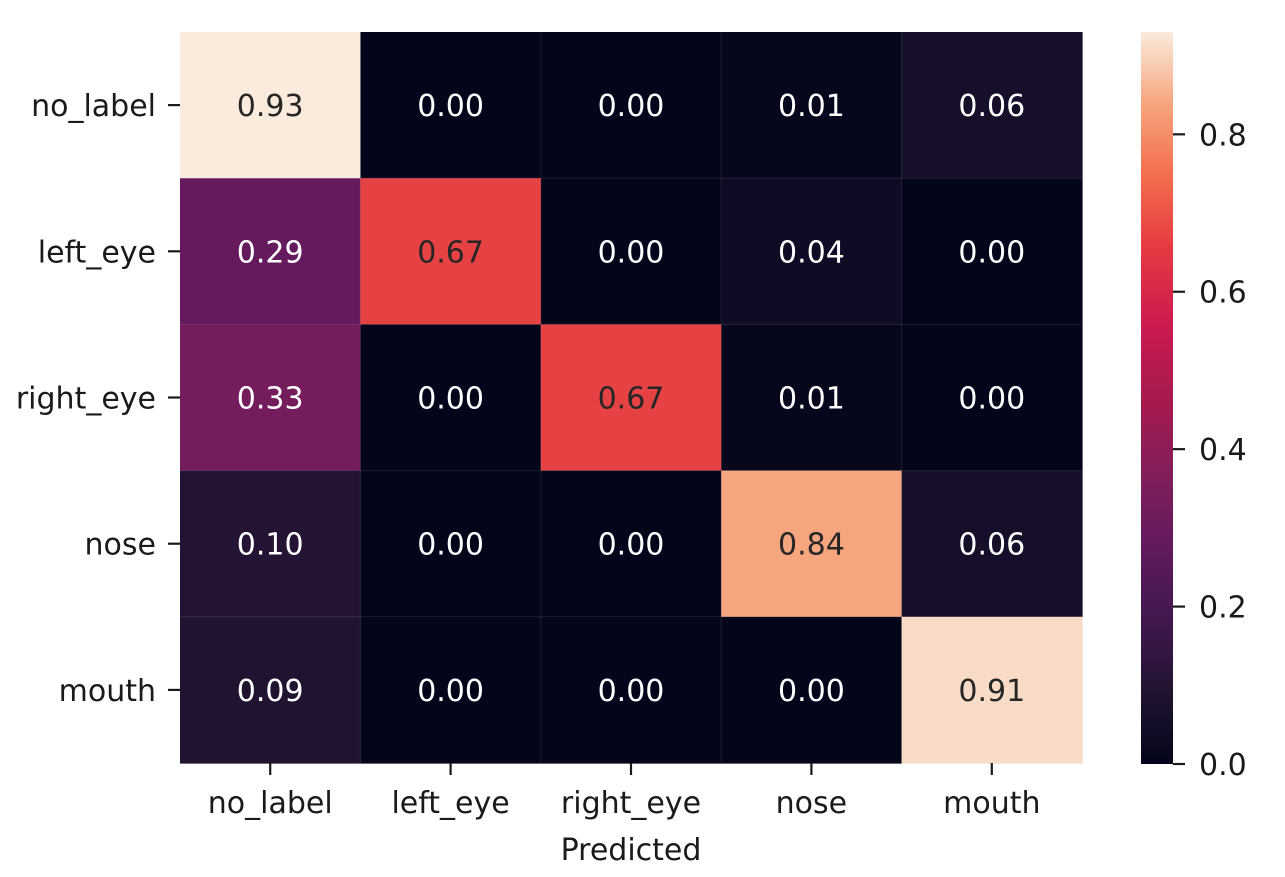  Describe the element at coordinates (631, 850) in the screenshot. I see `x-axis-title: Predicted` at that location.